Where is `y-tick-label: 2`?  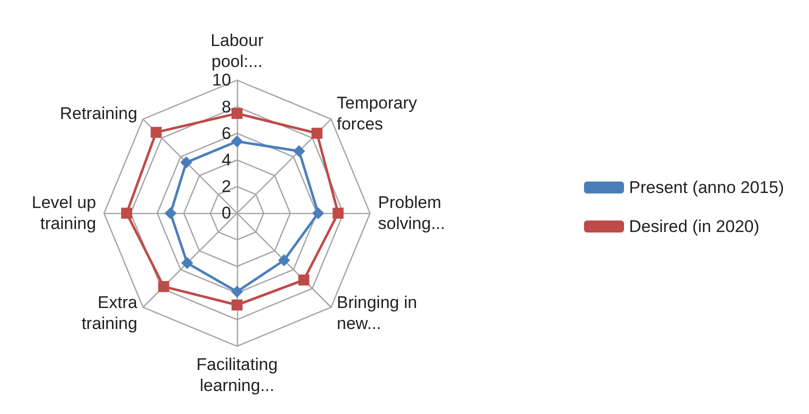
y-tick-label: 2 is located at coordinates (227, 186).